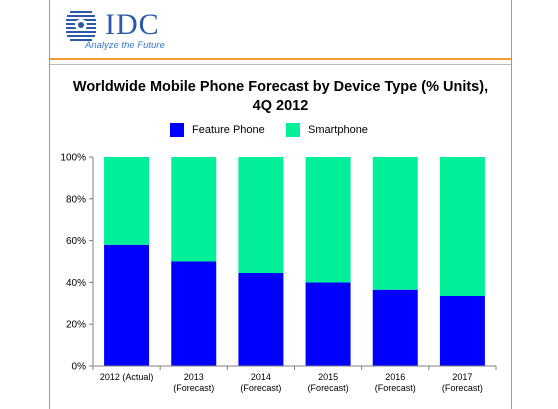 Image resolution: width=558 pixels, height=409 pixels. What do you see at coordinates (462, 377) in the screenshot?
I see `x-tick-label-5: 2017` at bounding box center [462, 377].